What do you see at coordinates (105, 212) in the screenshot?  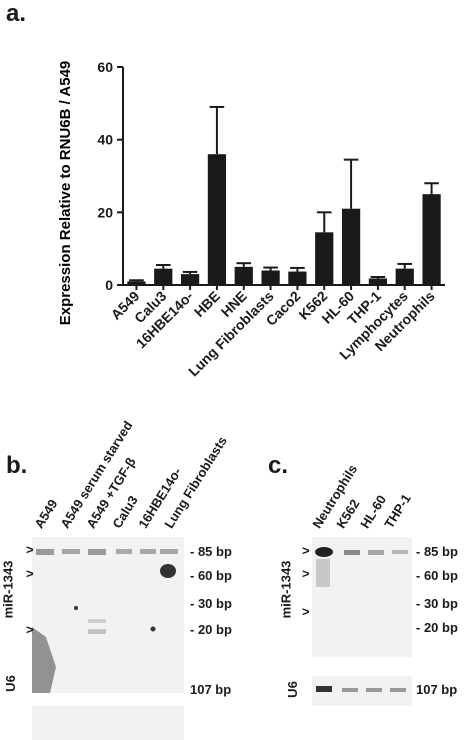 I see `y-tick-label: 20` at bounding box center [105, 212].